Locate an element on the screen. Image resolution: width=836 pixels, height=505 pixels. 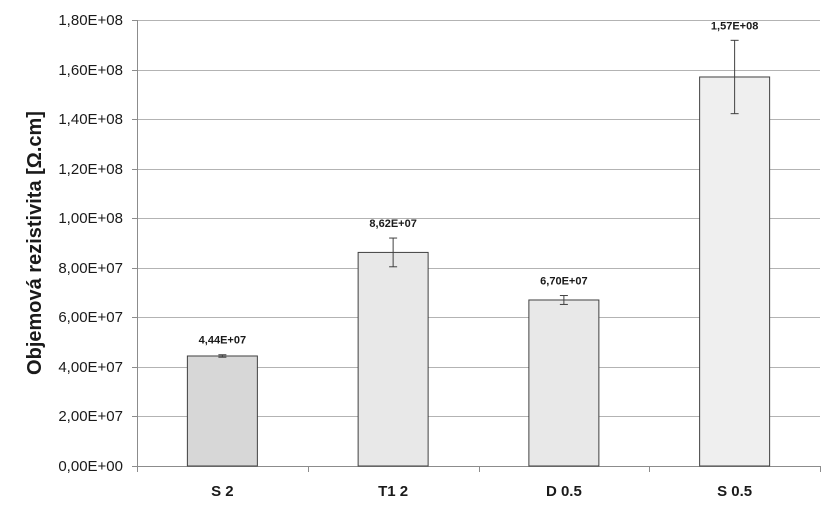
y-tick-label: 2,00E+07 is located at coordinates (90, 416).